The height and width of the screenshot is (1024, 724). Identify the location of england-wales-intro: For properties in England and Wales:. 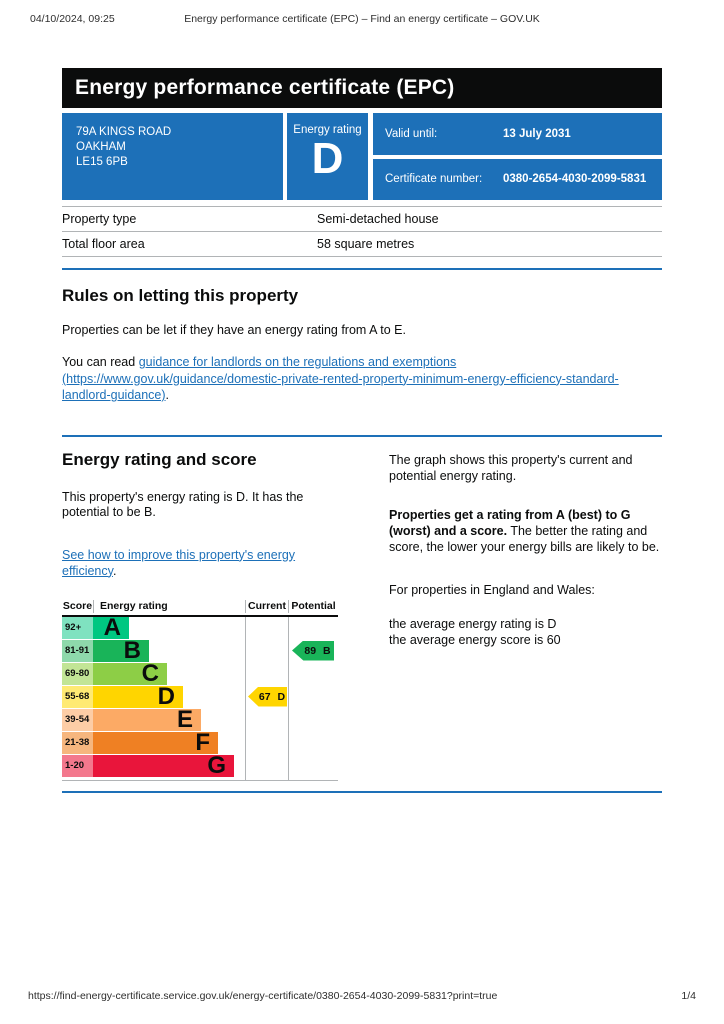
(492, 589).